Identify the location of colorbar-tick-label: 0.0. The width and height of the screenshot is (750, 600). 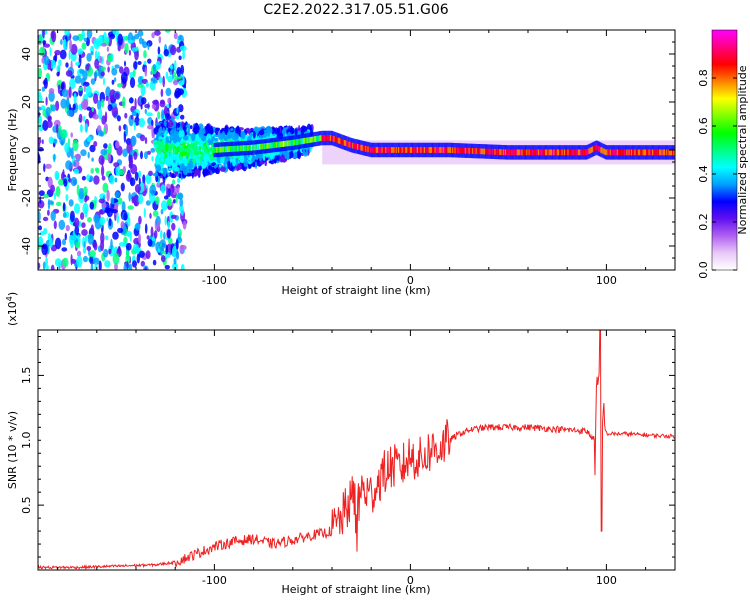
(703, 270).